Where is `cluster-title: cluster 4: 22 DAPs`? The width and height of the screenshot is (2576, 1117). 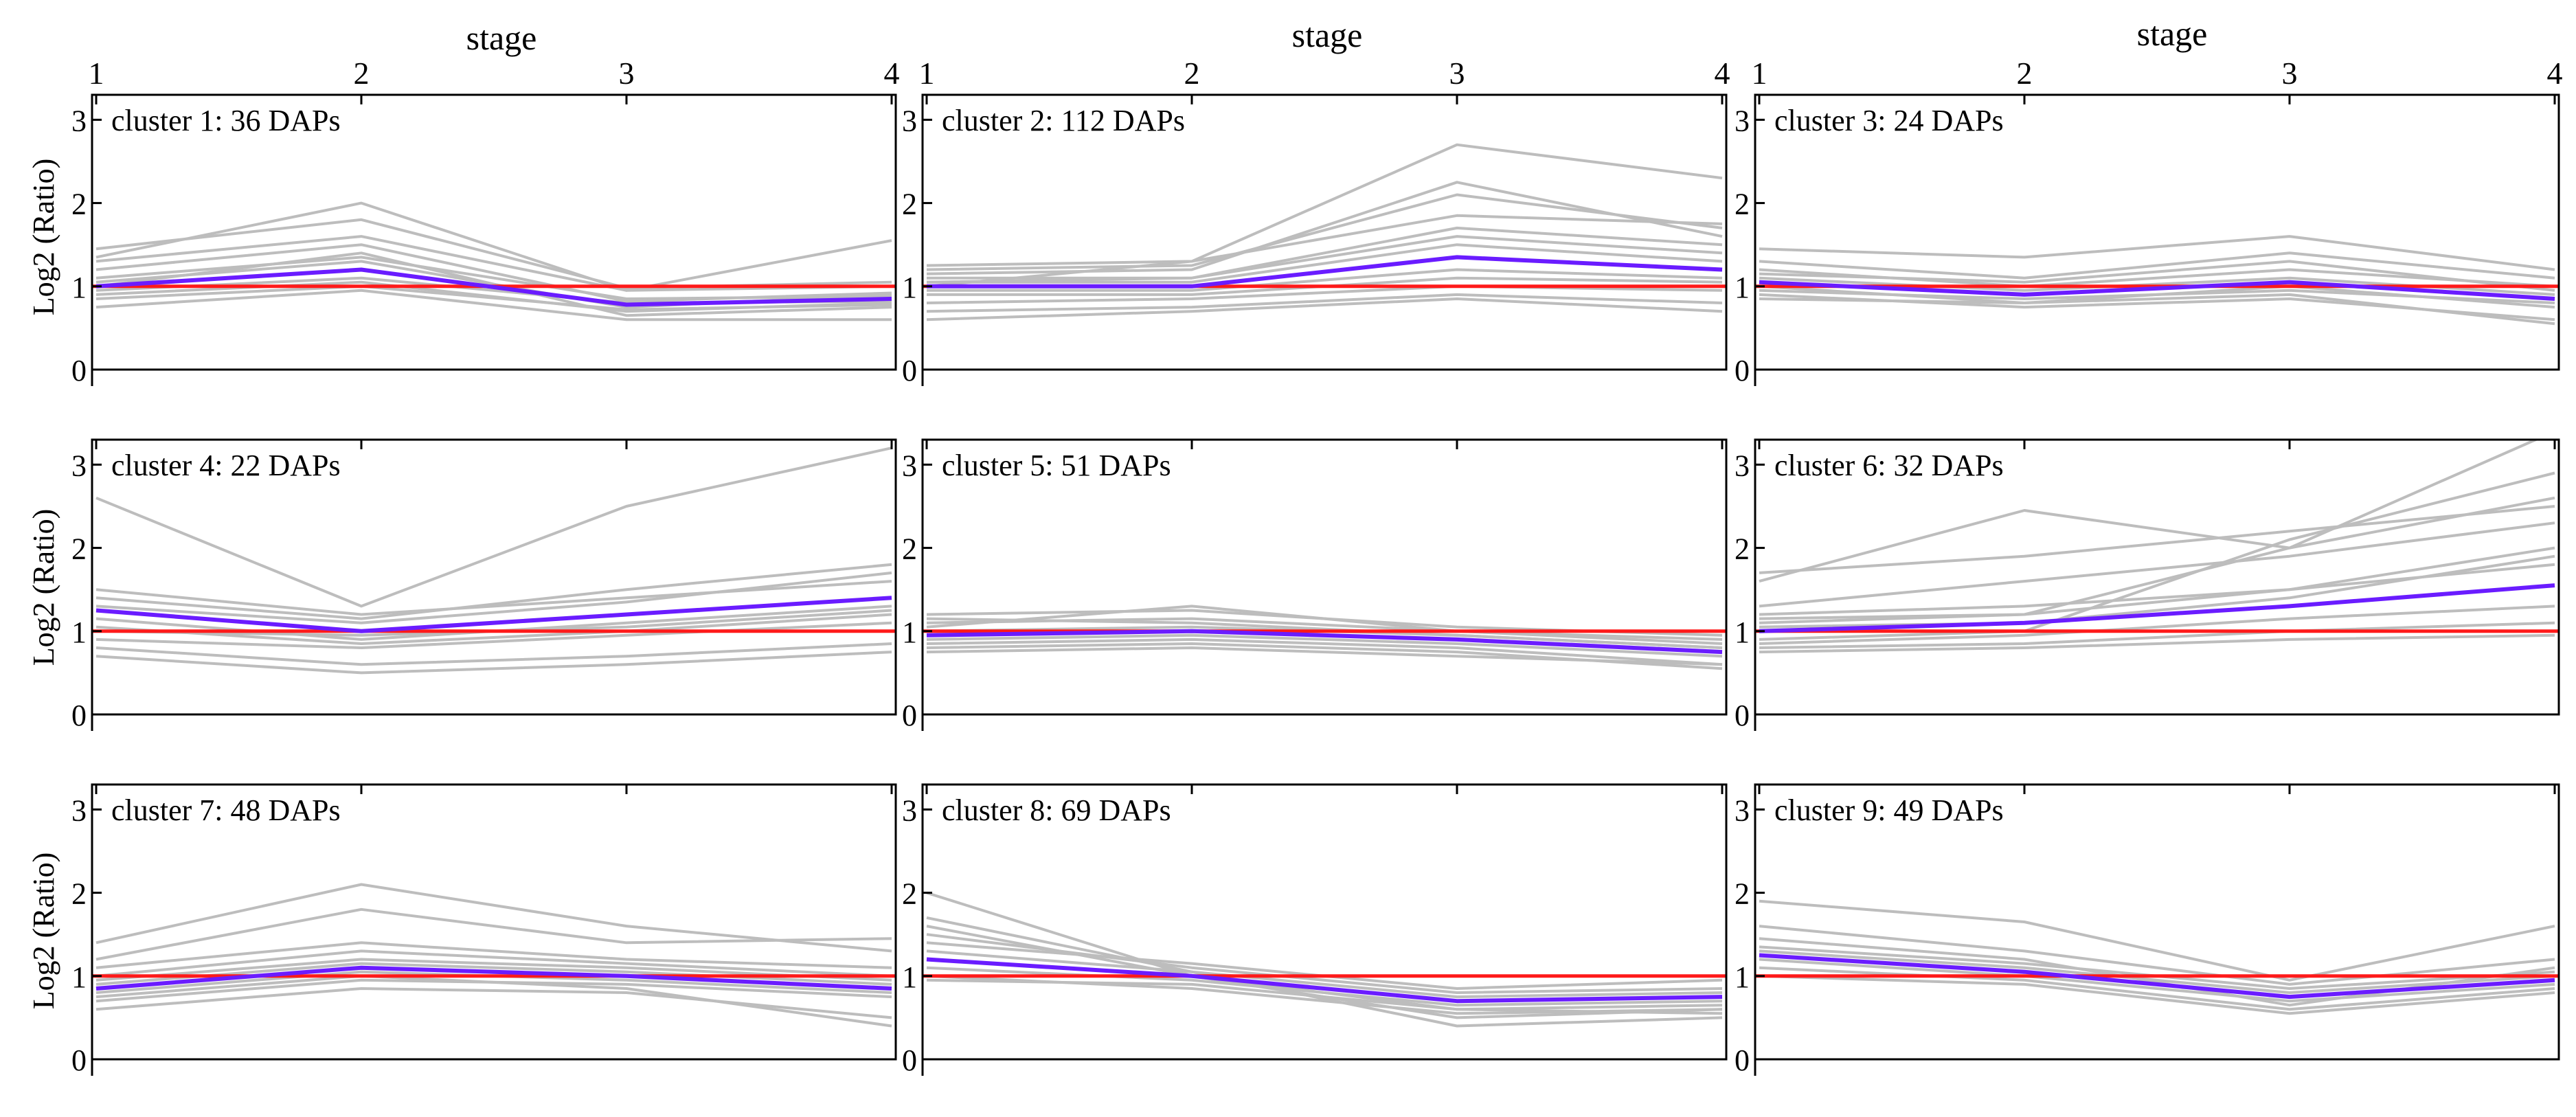
cluster-title: cluster 4: 22 DAPs is located at coordinates (226, 466).